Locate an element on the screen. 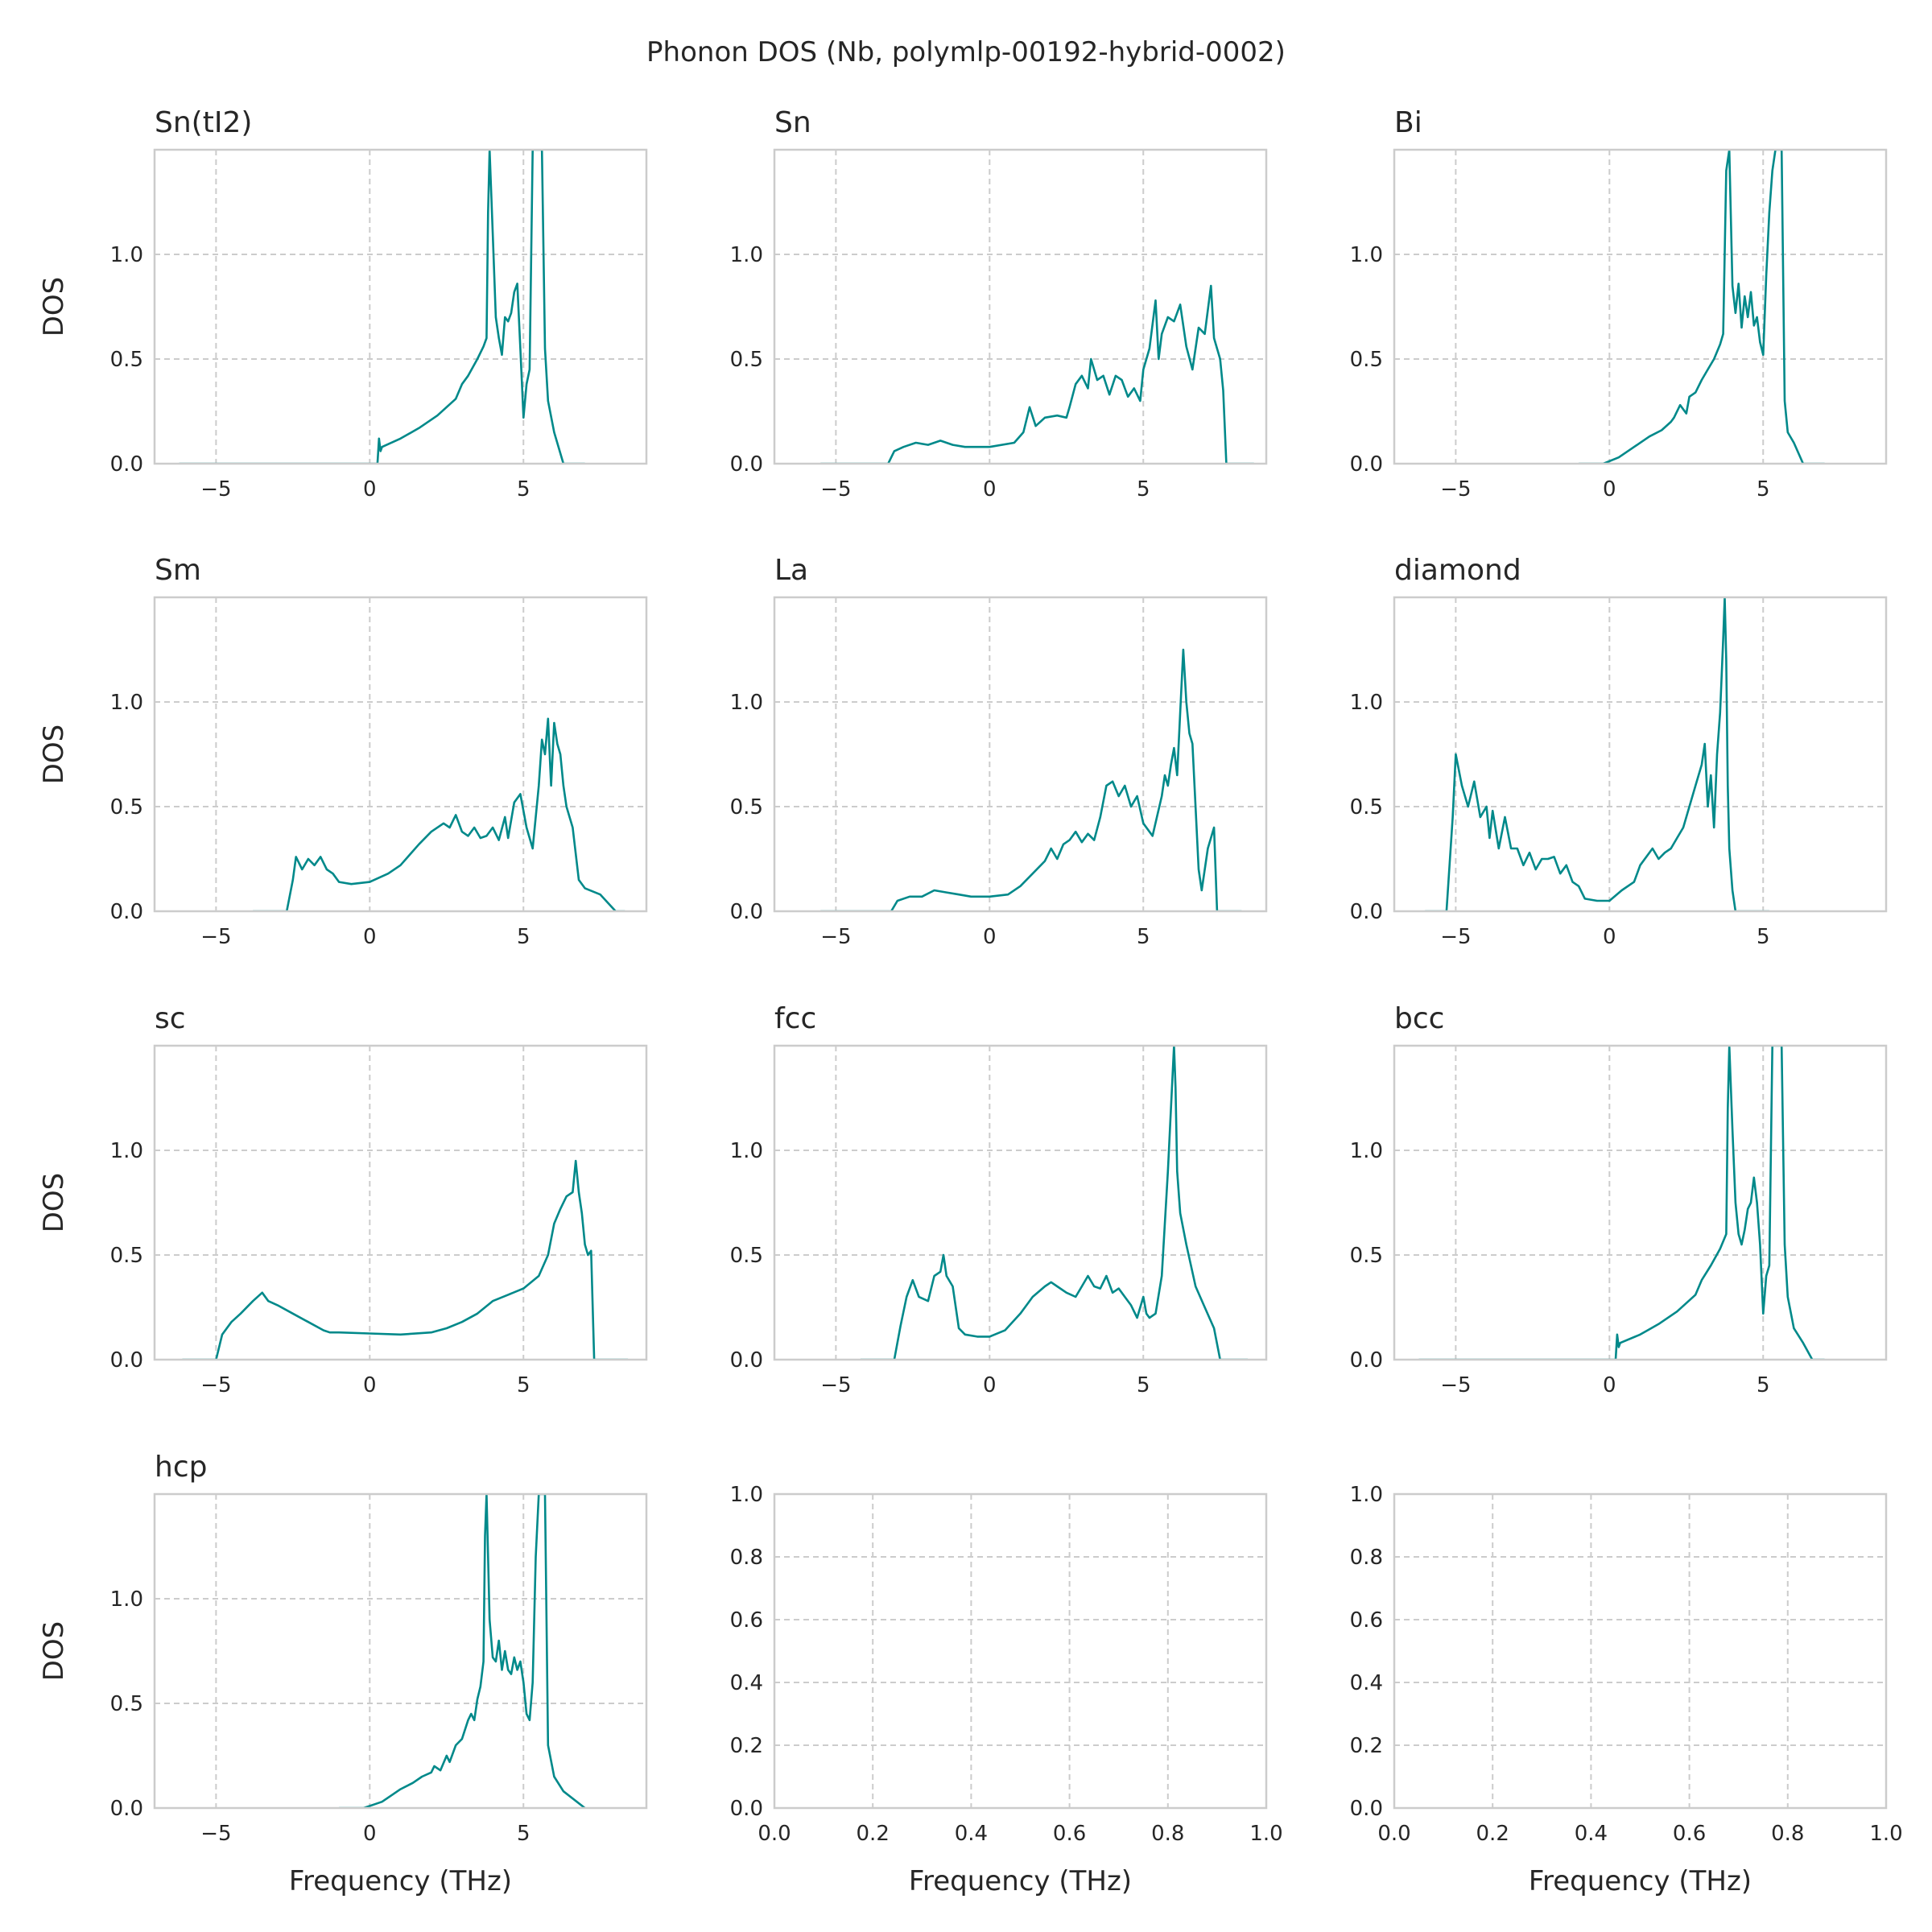 Image resolution: width=1932 pixels, height=1932 pixels. panel-hcp: −5 0 5 0.0 0.5 1.0 hcp DOS Frequency (THz) is located at coordinates (343, 1674).